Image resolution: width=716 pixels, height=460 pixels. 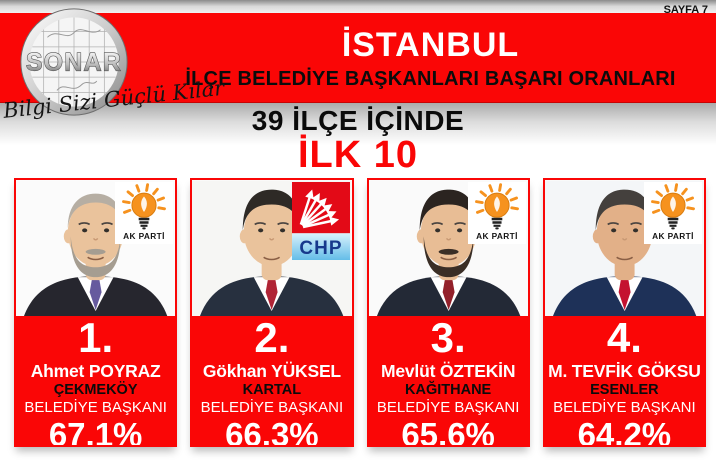 What do you see at coordinates (430, 45) in the screenshot?
I see `page-title: İSTANBUL` at bounding box center [430, 45].